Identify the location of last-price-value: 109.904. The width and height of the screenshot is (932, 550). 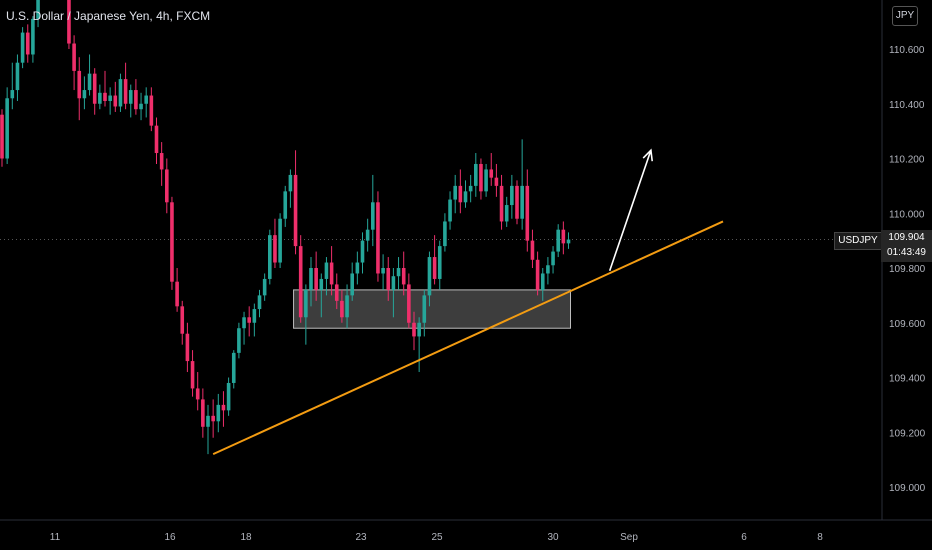
(906, 237).